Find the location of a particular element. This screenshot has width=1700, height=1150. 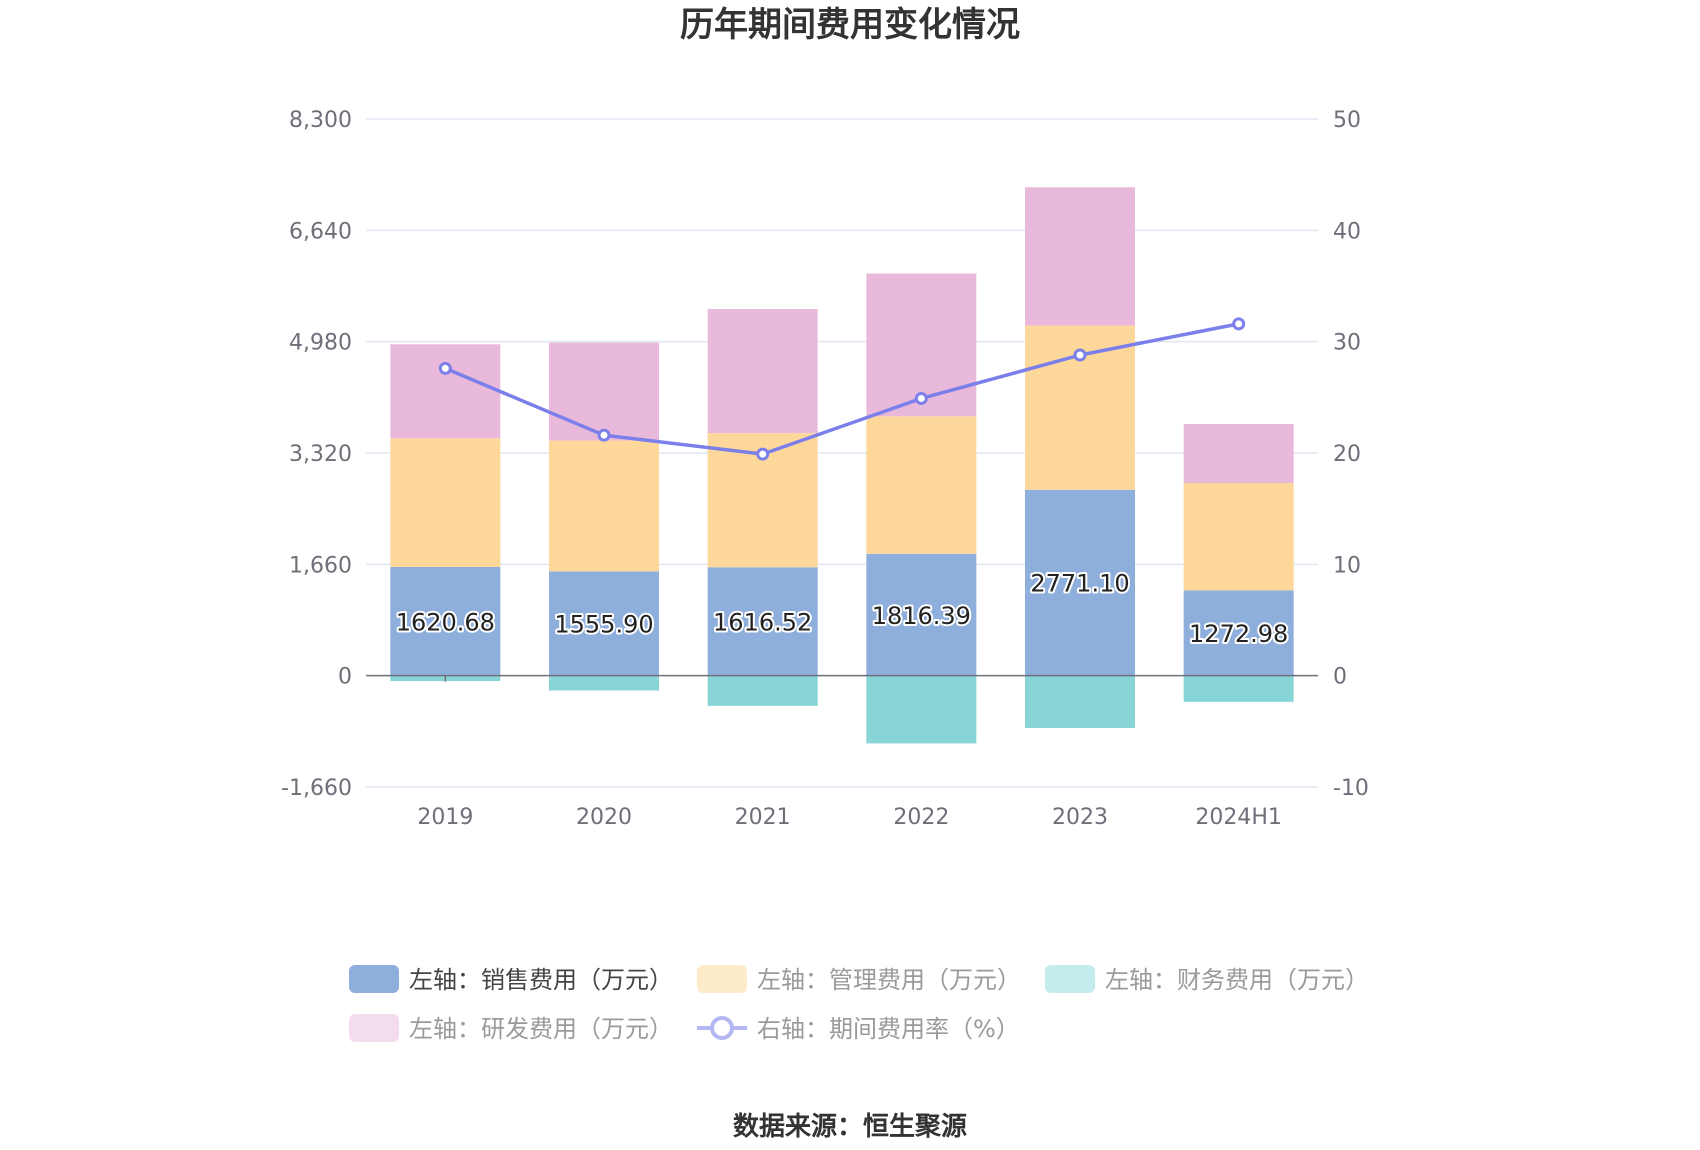

sales-value-label: 1272.98 is located at coordinates (1238, 634).